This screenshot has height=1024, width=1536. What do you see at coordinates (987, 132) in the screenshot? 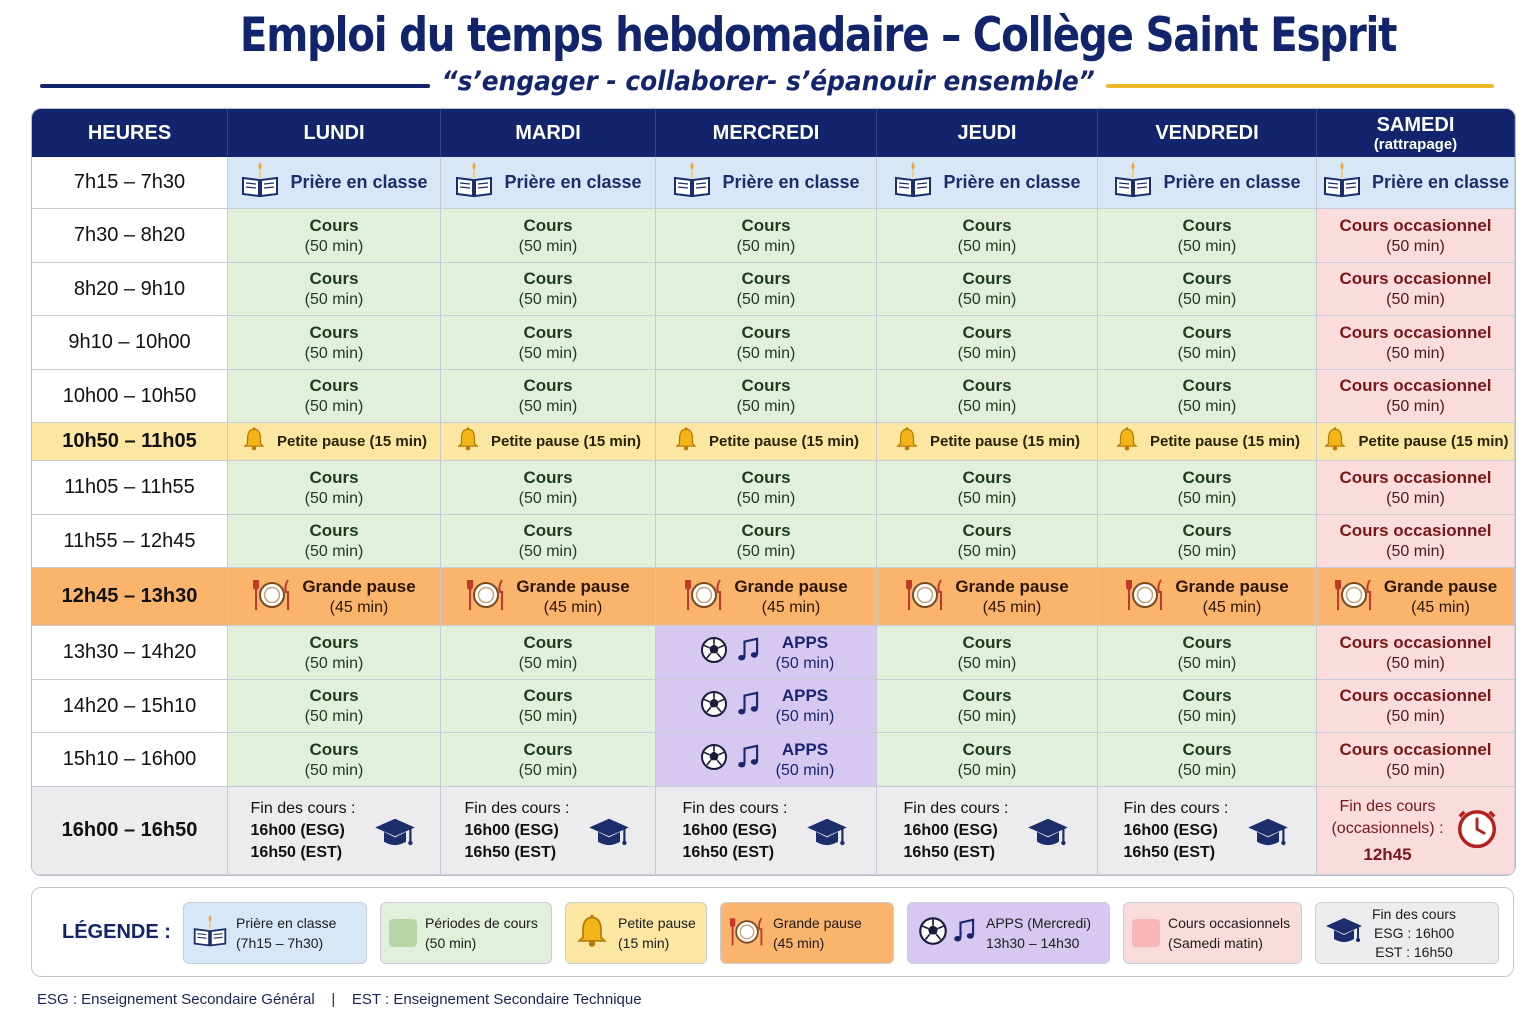
I see `column-header-label: JEUDI` at bounding box center [987, 132].